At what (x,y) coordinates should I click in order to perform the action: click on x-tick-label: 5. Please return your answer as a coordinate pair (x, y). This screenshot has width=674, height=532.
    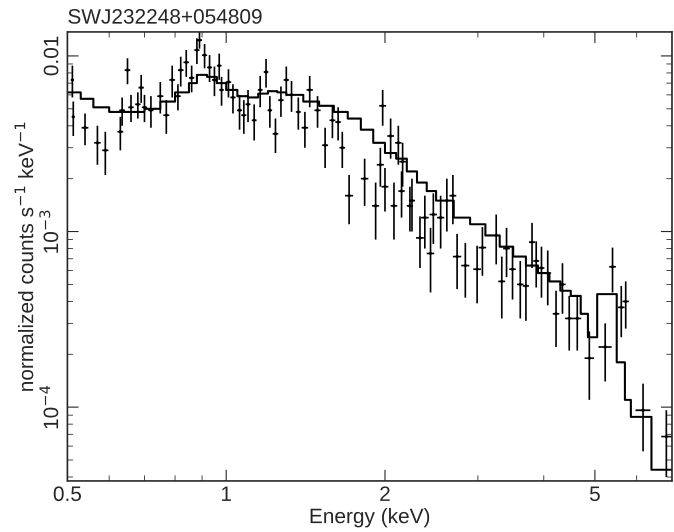
    Looking at the image, I should click on (595, 494).